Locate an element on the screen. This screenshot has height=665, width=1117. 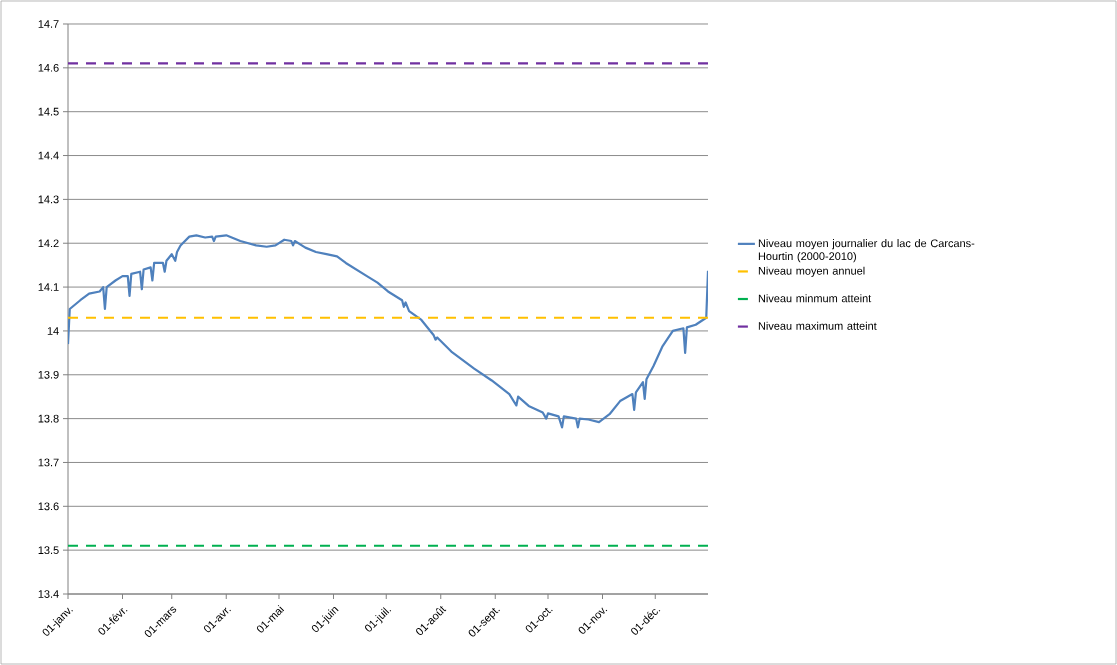
legend-label: Niveau moyen annuel is located at coordinates (811, 271).